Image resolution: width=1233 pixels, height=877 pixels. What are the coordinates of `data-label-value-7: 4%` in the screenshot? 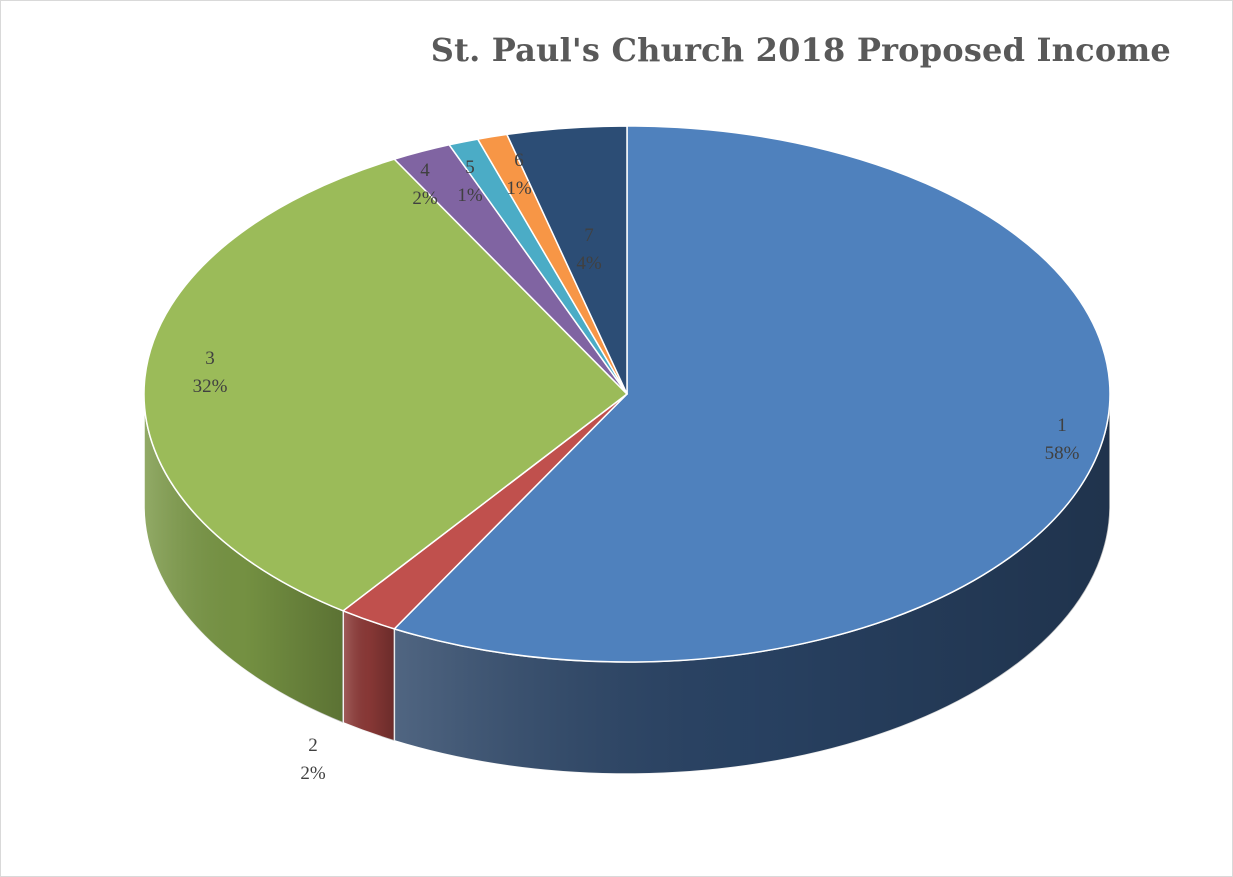 It's located at (589, 263).